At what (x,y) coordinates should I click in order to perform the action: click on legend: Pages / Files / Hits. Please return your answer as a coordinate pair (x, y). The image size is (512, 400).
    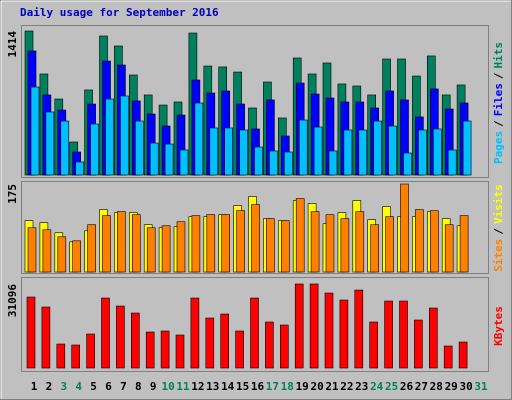
    Looking at the image, I should click on (498, 103).